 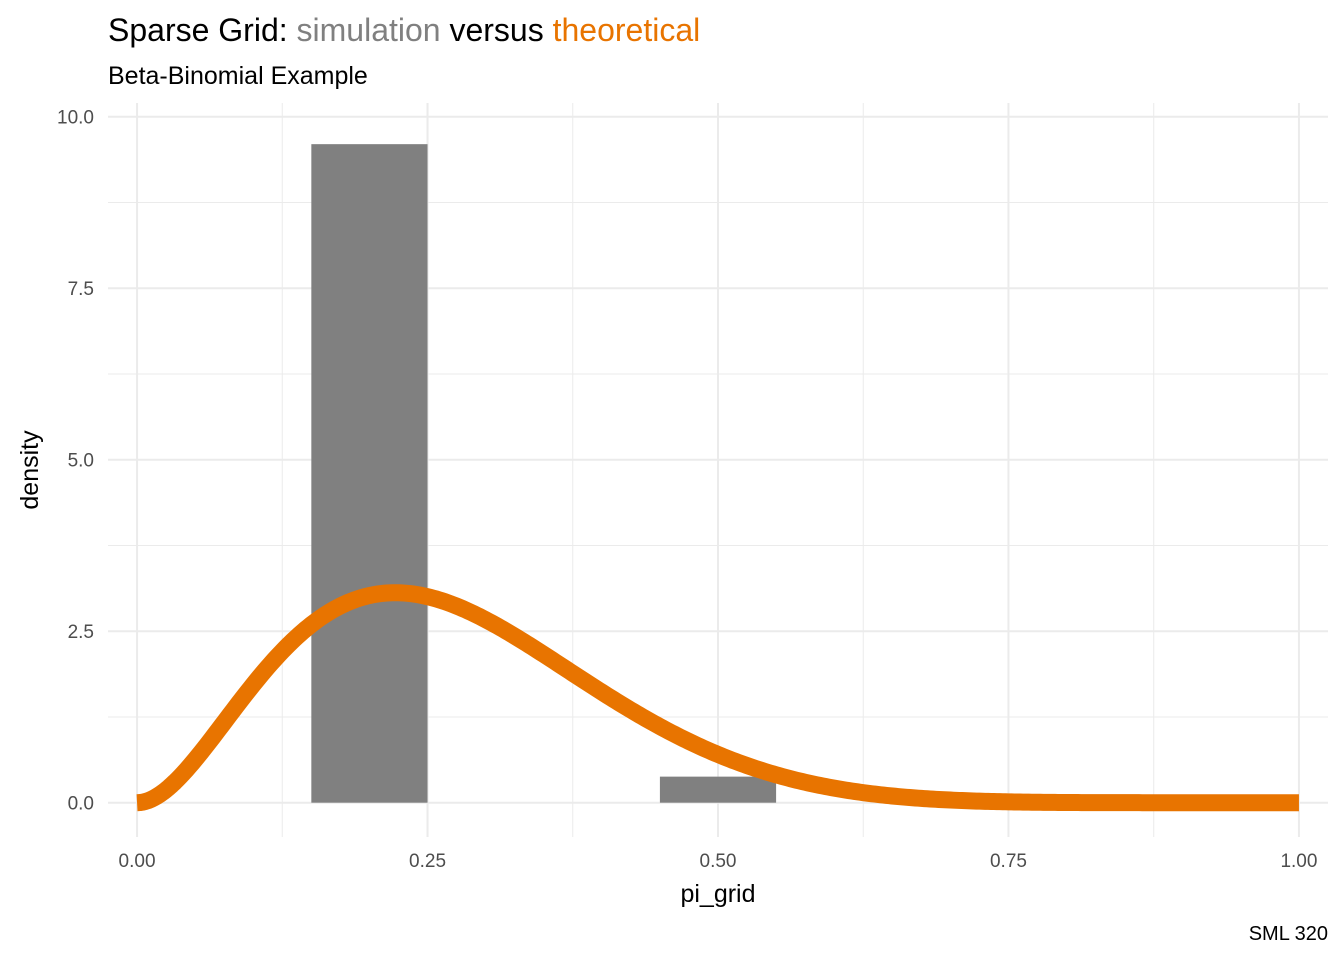 I want to click on chart-caption: SML 320, so click(x=1288, y=934).